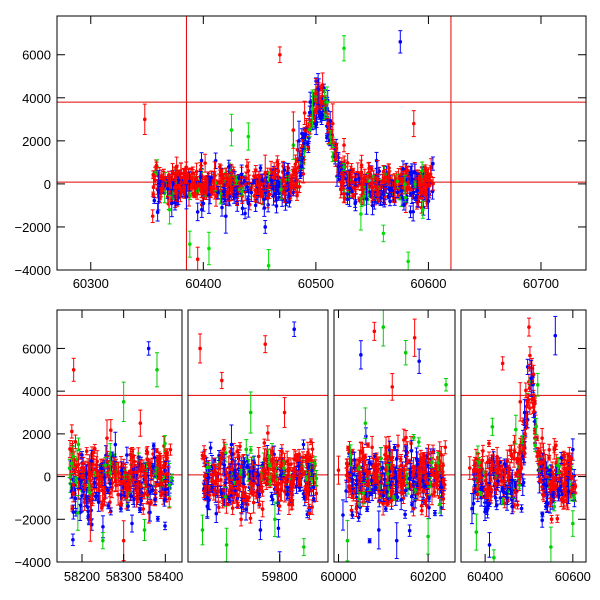  What do you see at coordinates (36, 98) in the screenshot?
I see `y-tick-label: 4000` at bounding box center [36, 98].